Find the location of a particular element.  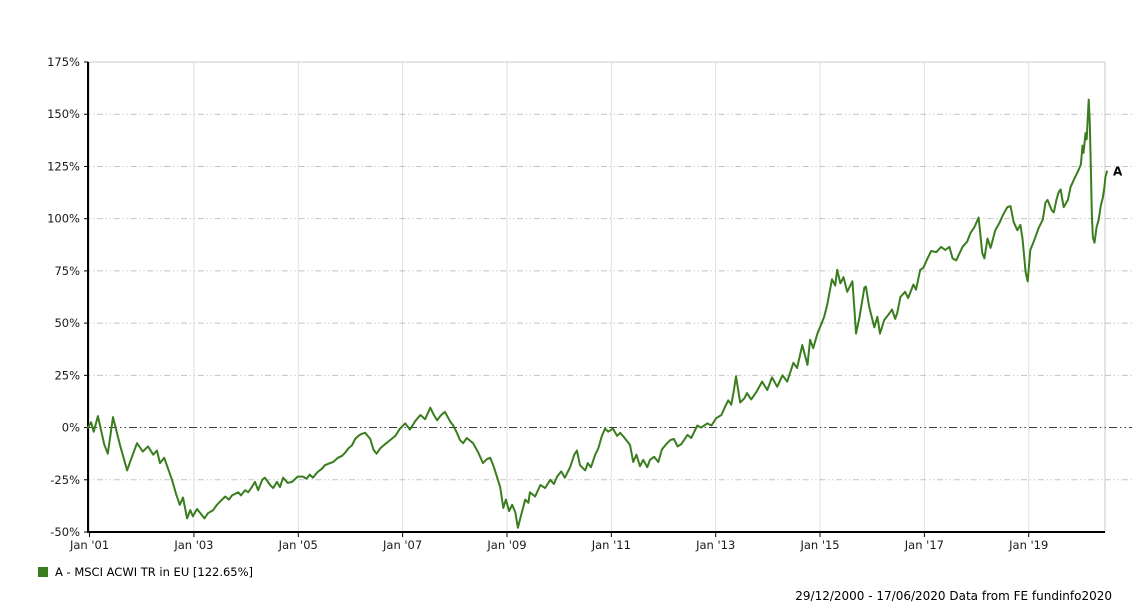

y-tick-label: 50% is located at coordinates (67, 323).